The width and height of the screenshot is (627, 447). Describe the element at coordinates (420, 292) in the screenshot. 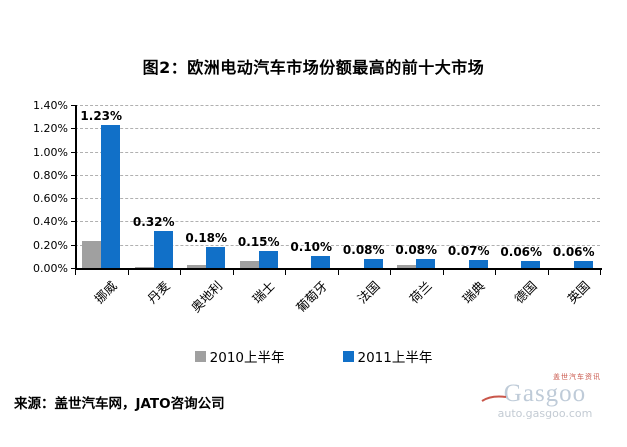

I see `category-label: 荷兰` at that location.